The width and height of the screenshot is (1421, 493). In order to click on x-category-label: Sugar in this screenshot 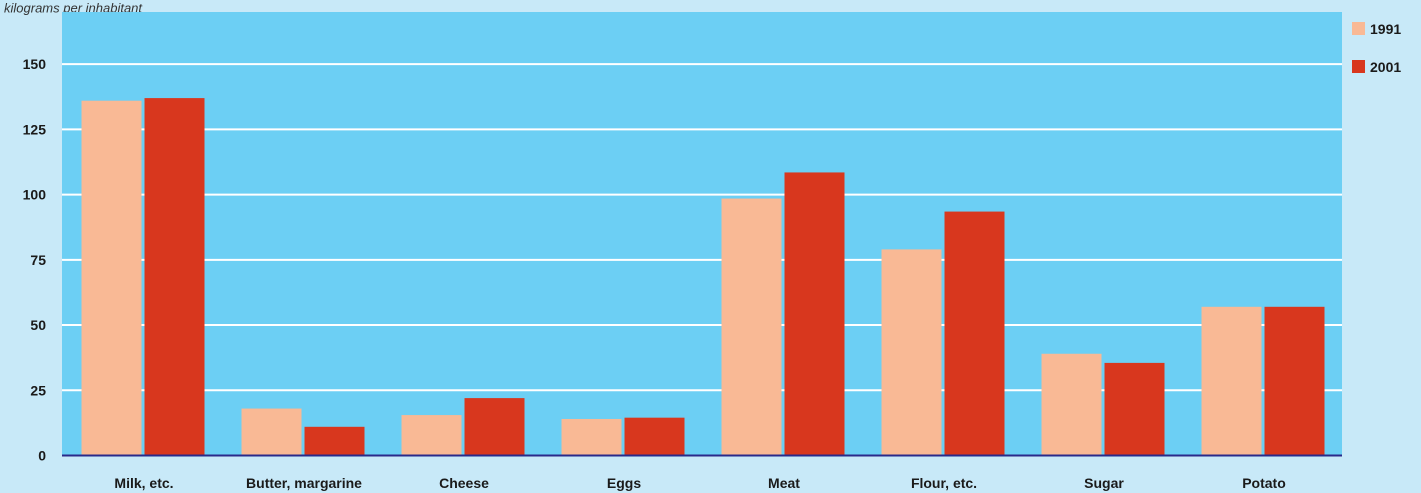, I will do `click(1104, 483)`.